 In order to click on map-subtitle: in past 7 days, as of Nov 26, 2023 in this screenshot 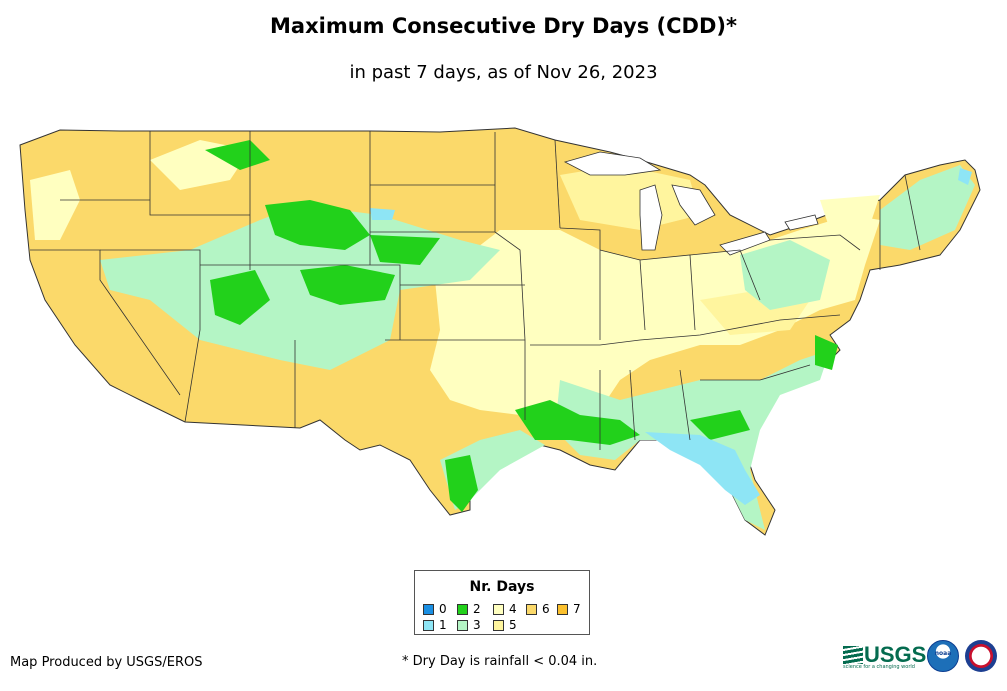, I will do `click(503, 72)`.